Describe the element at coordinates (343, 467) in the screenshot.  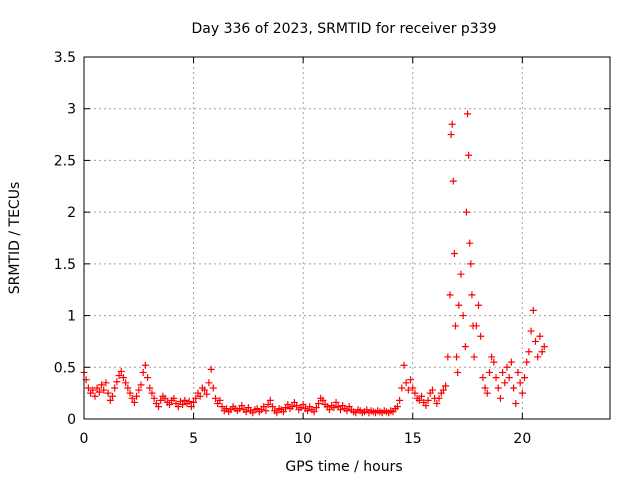
I see `x-axis-label: GPS time / hours` at that location.